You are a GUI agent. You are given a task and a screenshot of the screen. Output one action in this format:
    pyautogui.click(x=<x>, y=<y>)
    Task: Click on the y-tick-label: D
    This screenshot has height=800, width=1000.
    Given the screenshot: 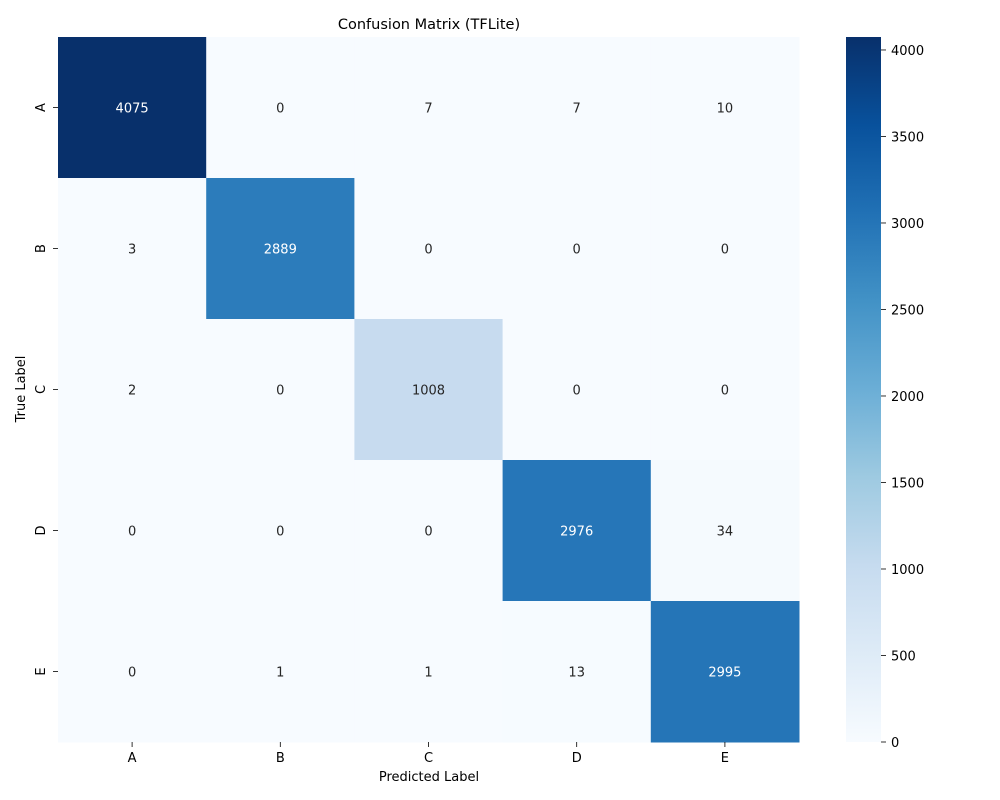 What is the action you would take?
    pyautogui.click(x=41, y=530)
    